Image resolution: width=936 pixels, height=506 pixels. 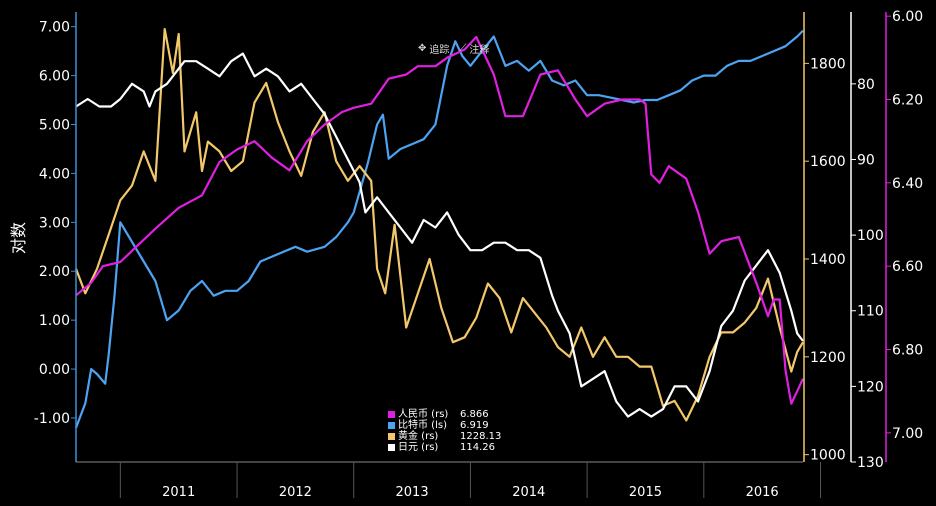 I want to click on y-tick-label: 1000, so click(x=828, y=456).